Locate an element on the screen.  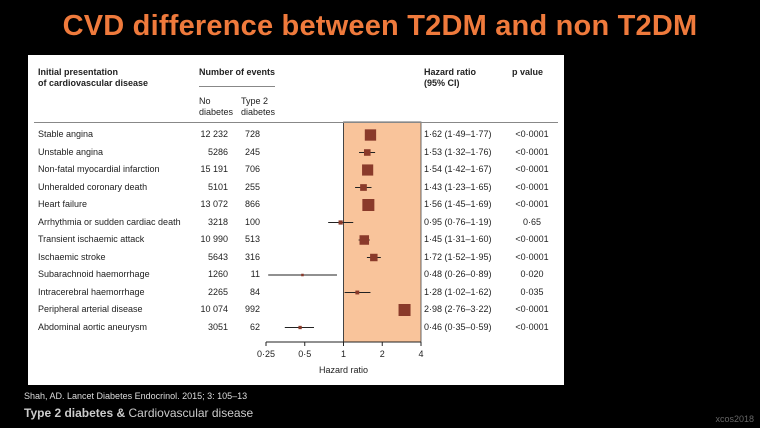
row-type2-events: 866 is located at coordinates (252, 204).